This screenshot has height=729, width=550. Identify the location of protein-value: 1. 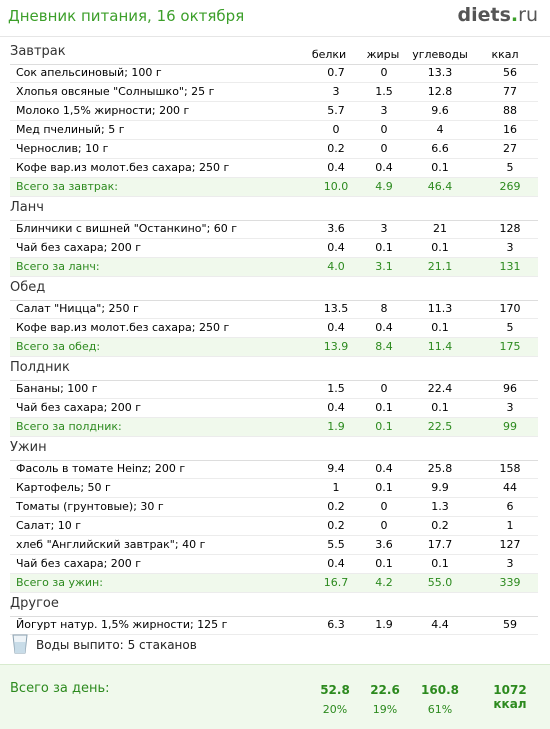
(336, 487).